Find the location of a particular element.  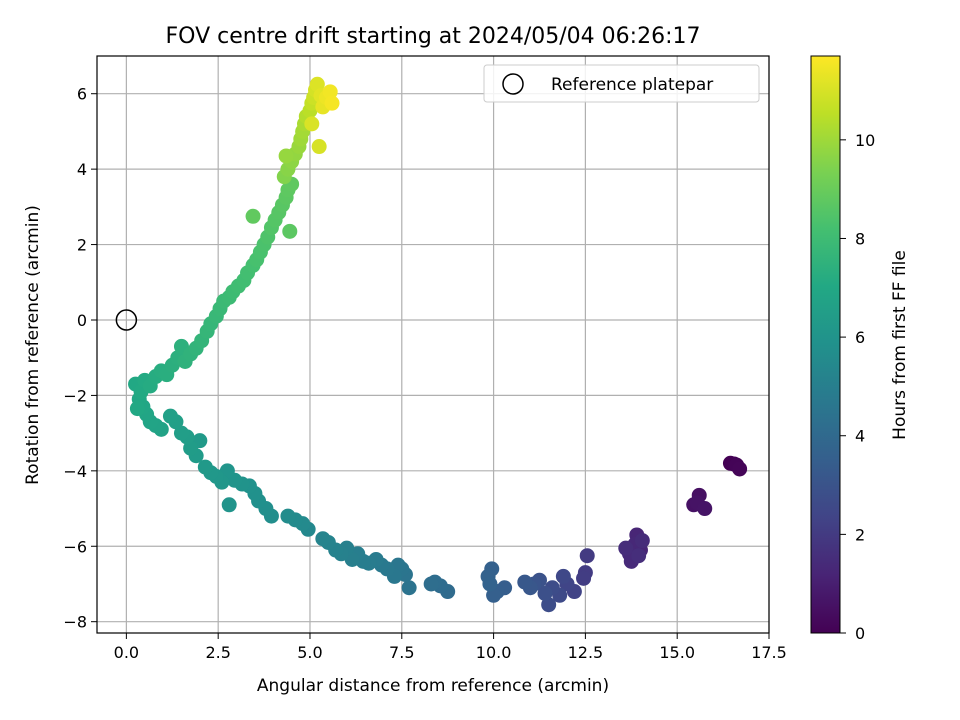

x-tick-label: 7.5 is located at coordinates (401, 652).